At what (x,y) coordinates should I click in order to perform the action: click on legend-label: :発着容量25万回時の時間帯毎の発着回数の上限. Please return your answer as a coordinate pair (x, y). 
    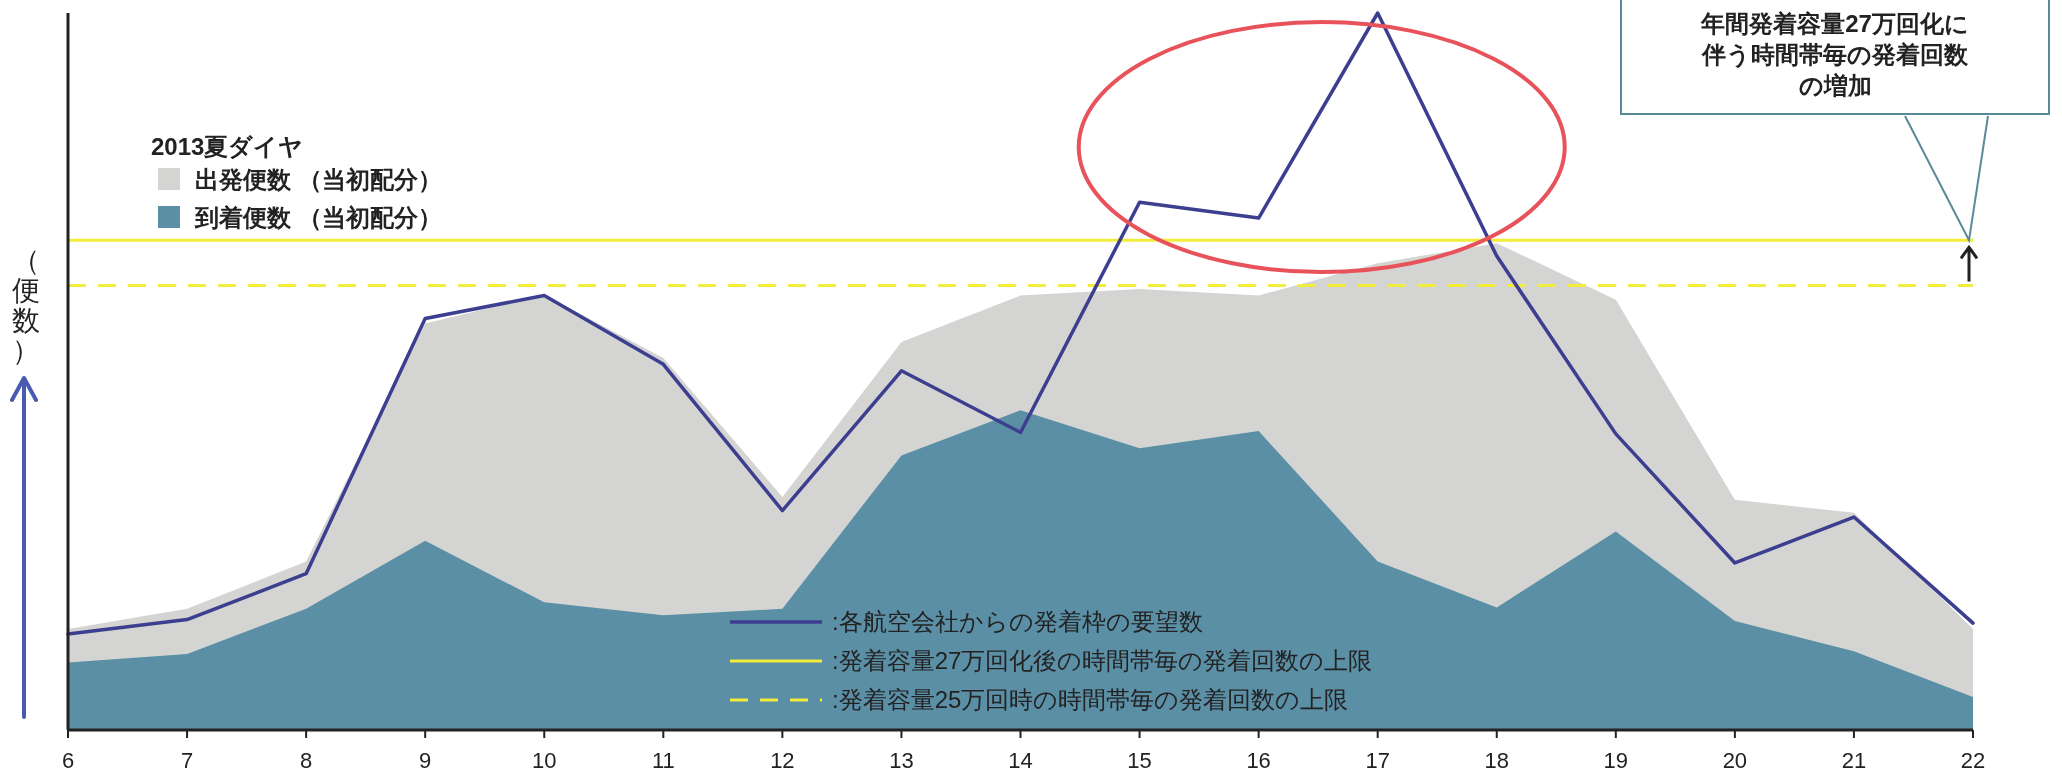
    Looking at the image, I should click on (1090, 699).